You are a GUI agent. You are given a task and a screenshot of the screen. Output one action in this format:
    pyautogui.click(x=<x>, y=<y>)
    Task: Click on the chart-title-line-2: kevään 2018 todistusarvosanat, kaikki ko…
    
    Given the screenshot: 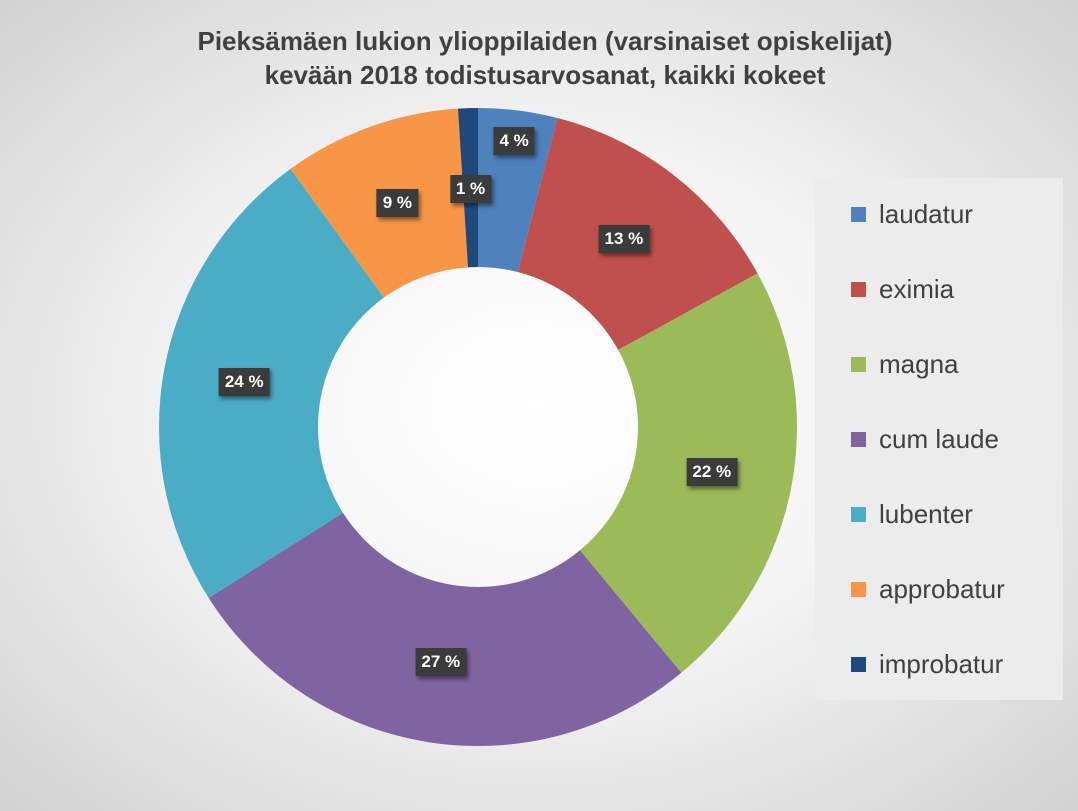 What is the action you would take?
    pyautogui.click(x=545, y=75)
    